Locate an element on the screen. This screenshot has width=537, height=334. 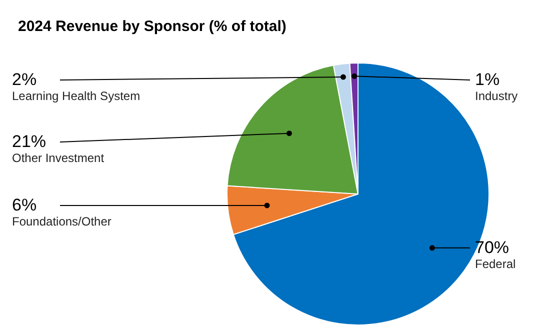
data-label: 6% is located at coordinates (24, 204).